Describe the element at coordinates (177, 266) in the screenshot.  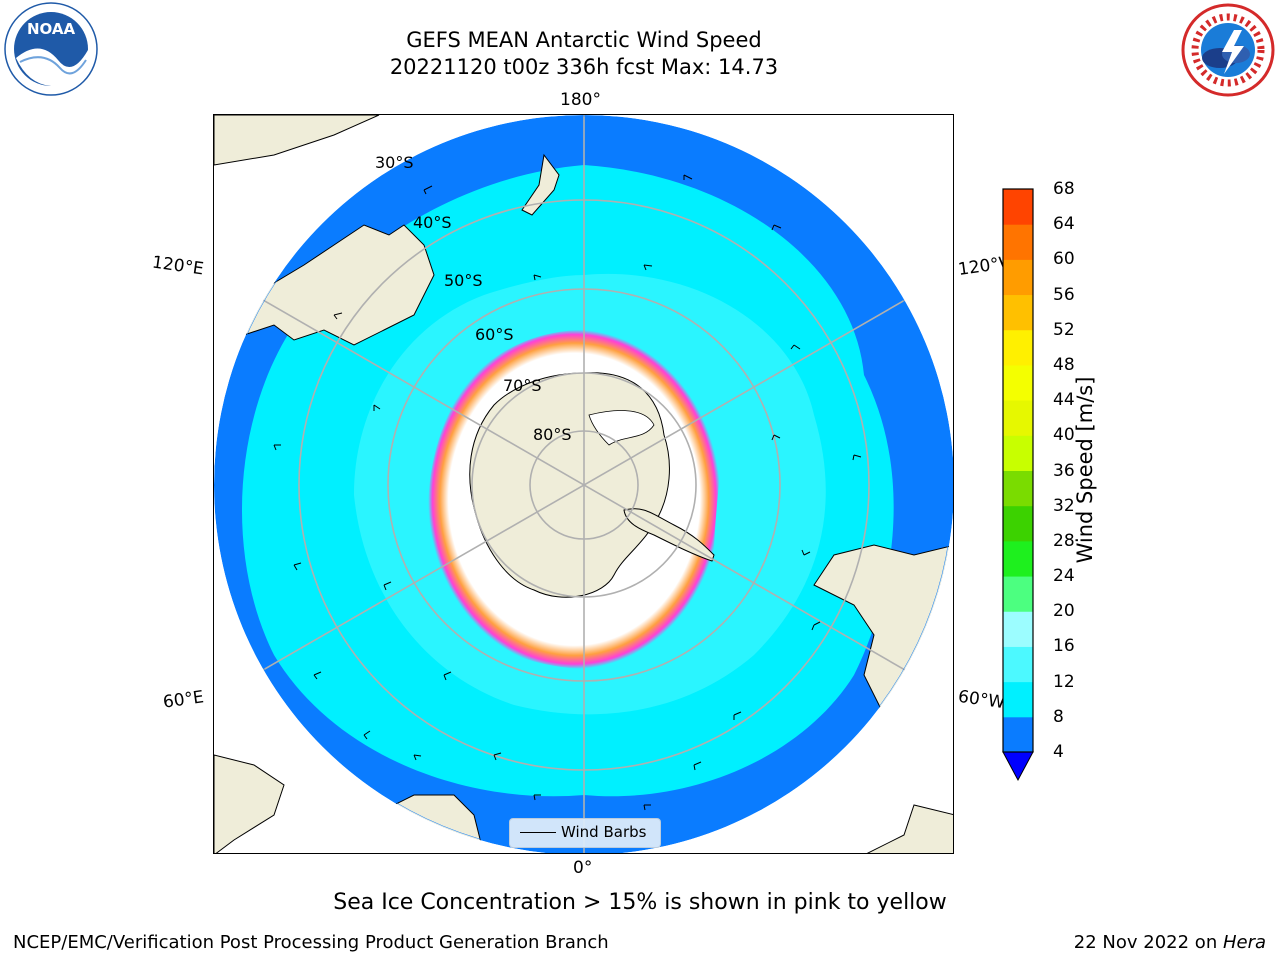
I see `longitude-label-120e: 120°E` at that location.